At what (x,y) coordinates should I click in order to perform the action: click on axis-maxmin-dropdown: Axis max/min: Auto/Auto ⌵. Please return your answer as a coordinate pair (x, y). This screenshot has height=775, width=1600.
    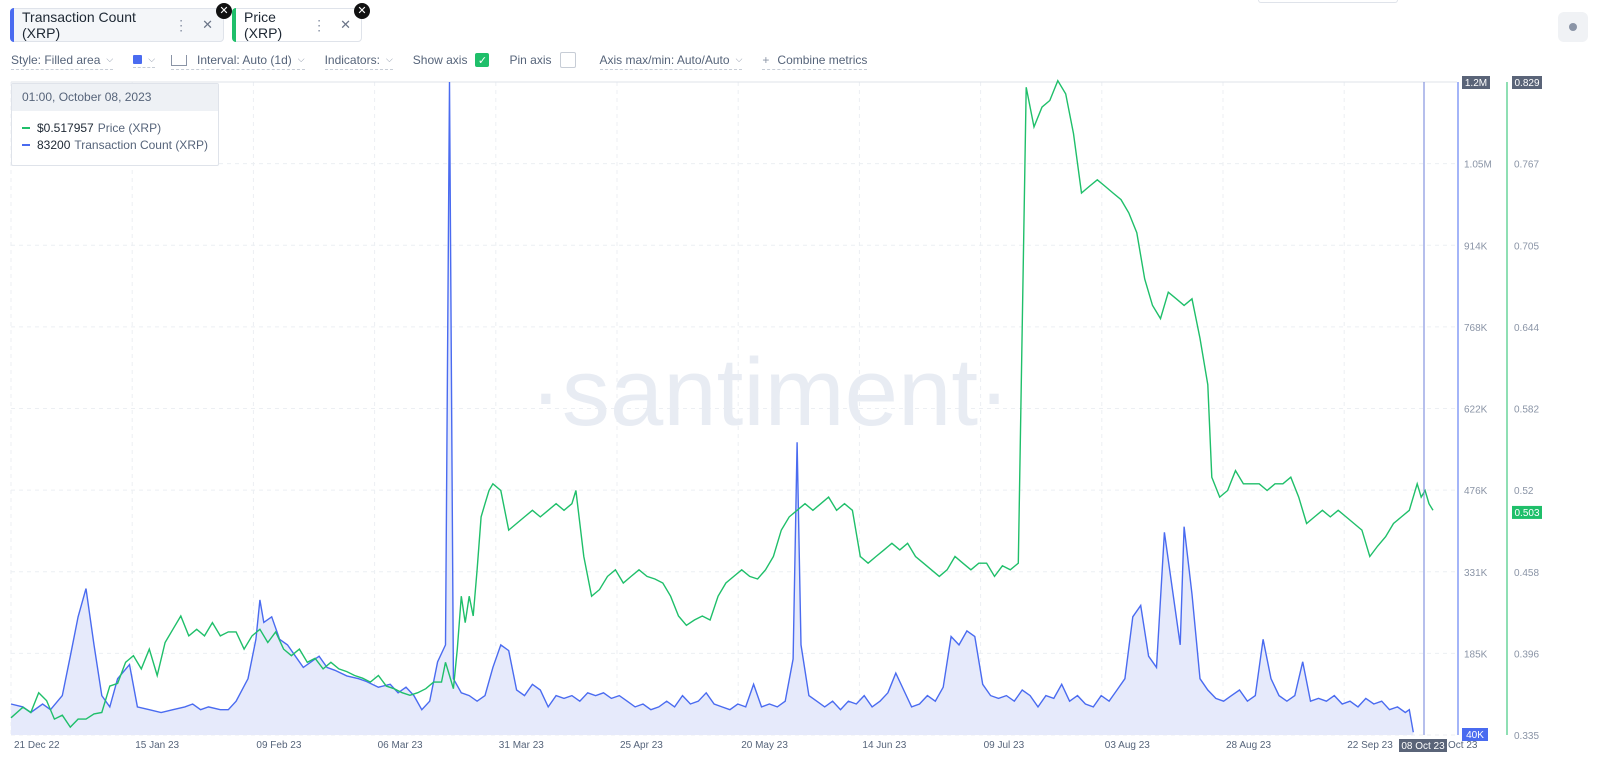
    Looking at the image, I should click on (671, 61).